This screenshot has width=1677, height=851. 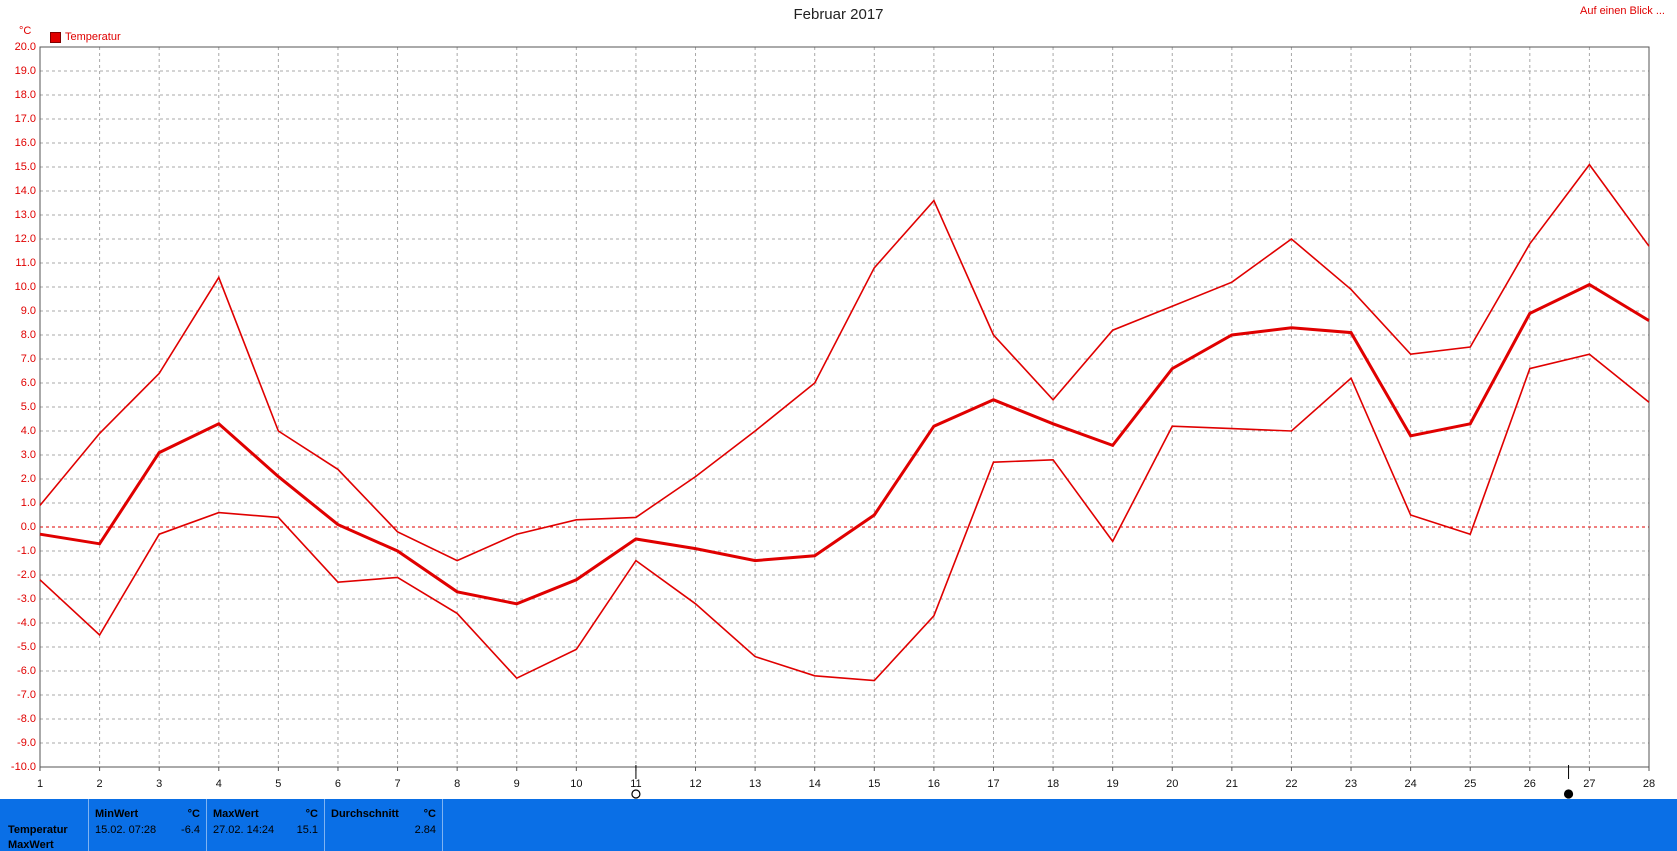 What do you see at coordinates (338, 784) in the screenshot?
I see `x-tick-label: 6` at bounding box center [338, 784].